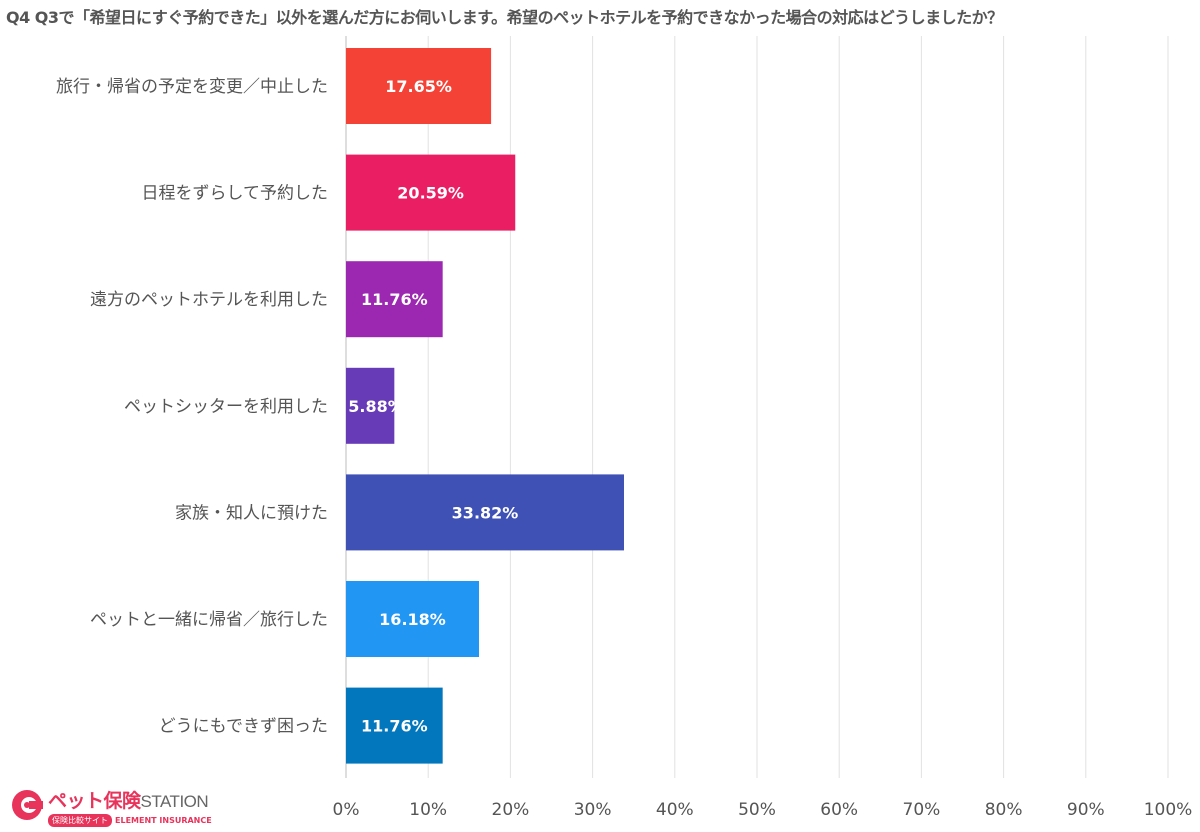 The width and height of the screenshot is (1200, 832). What do you see at coordinates (251, 513) in the screenshot?
I see `category-label: 家族・知人に預けた` at bounding box center [251, 513].